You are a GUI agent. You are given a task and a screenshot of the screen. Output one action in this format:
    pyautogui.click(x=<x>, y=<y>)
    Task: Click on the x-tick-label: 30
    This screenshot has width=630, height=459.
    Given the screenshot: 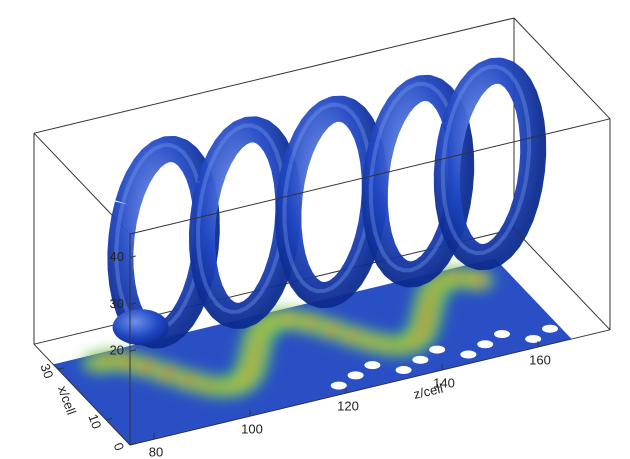 What is the action you would take?
    pyautogui.click(x=46, y=371)
    